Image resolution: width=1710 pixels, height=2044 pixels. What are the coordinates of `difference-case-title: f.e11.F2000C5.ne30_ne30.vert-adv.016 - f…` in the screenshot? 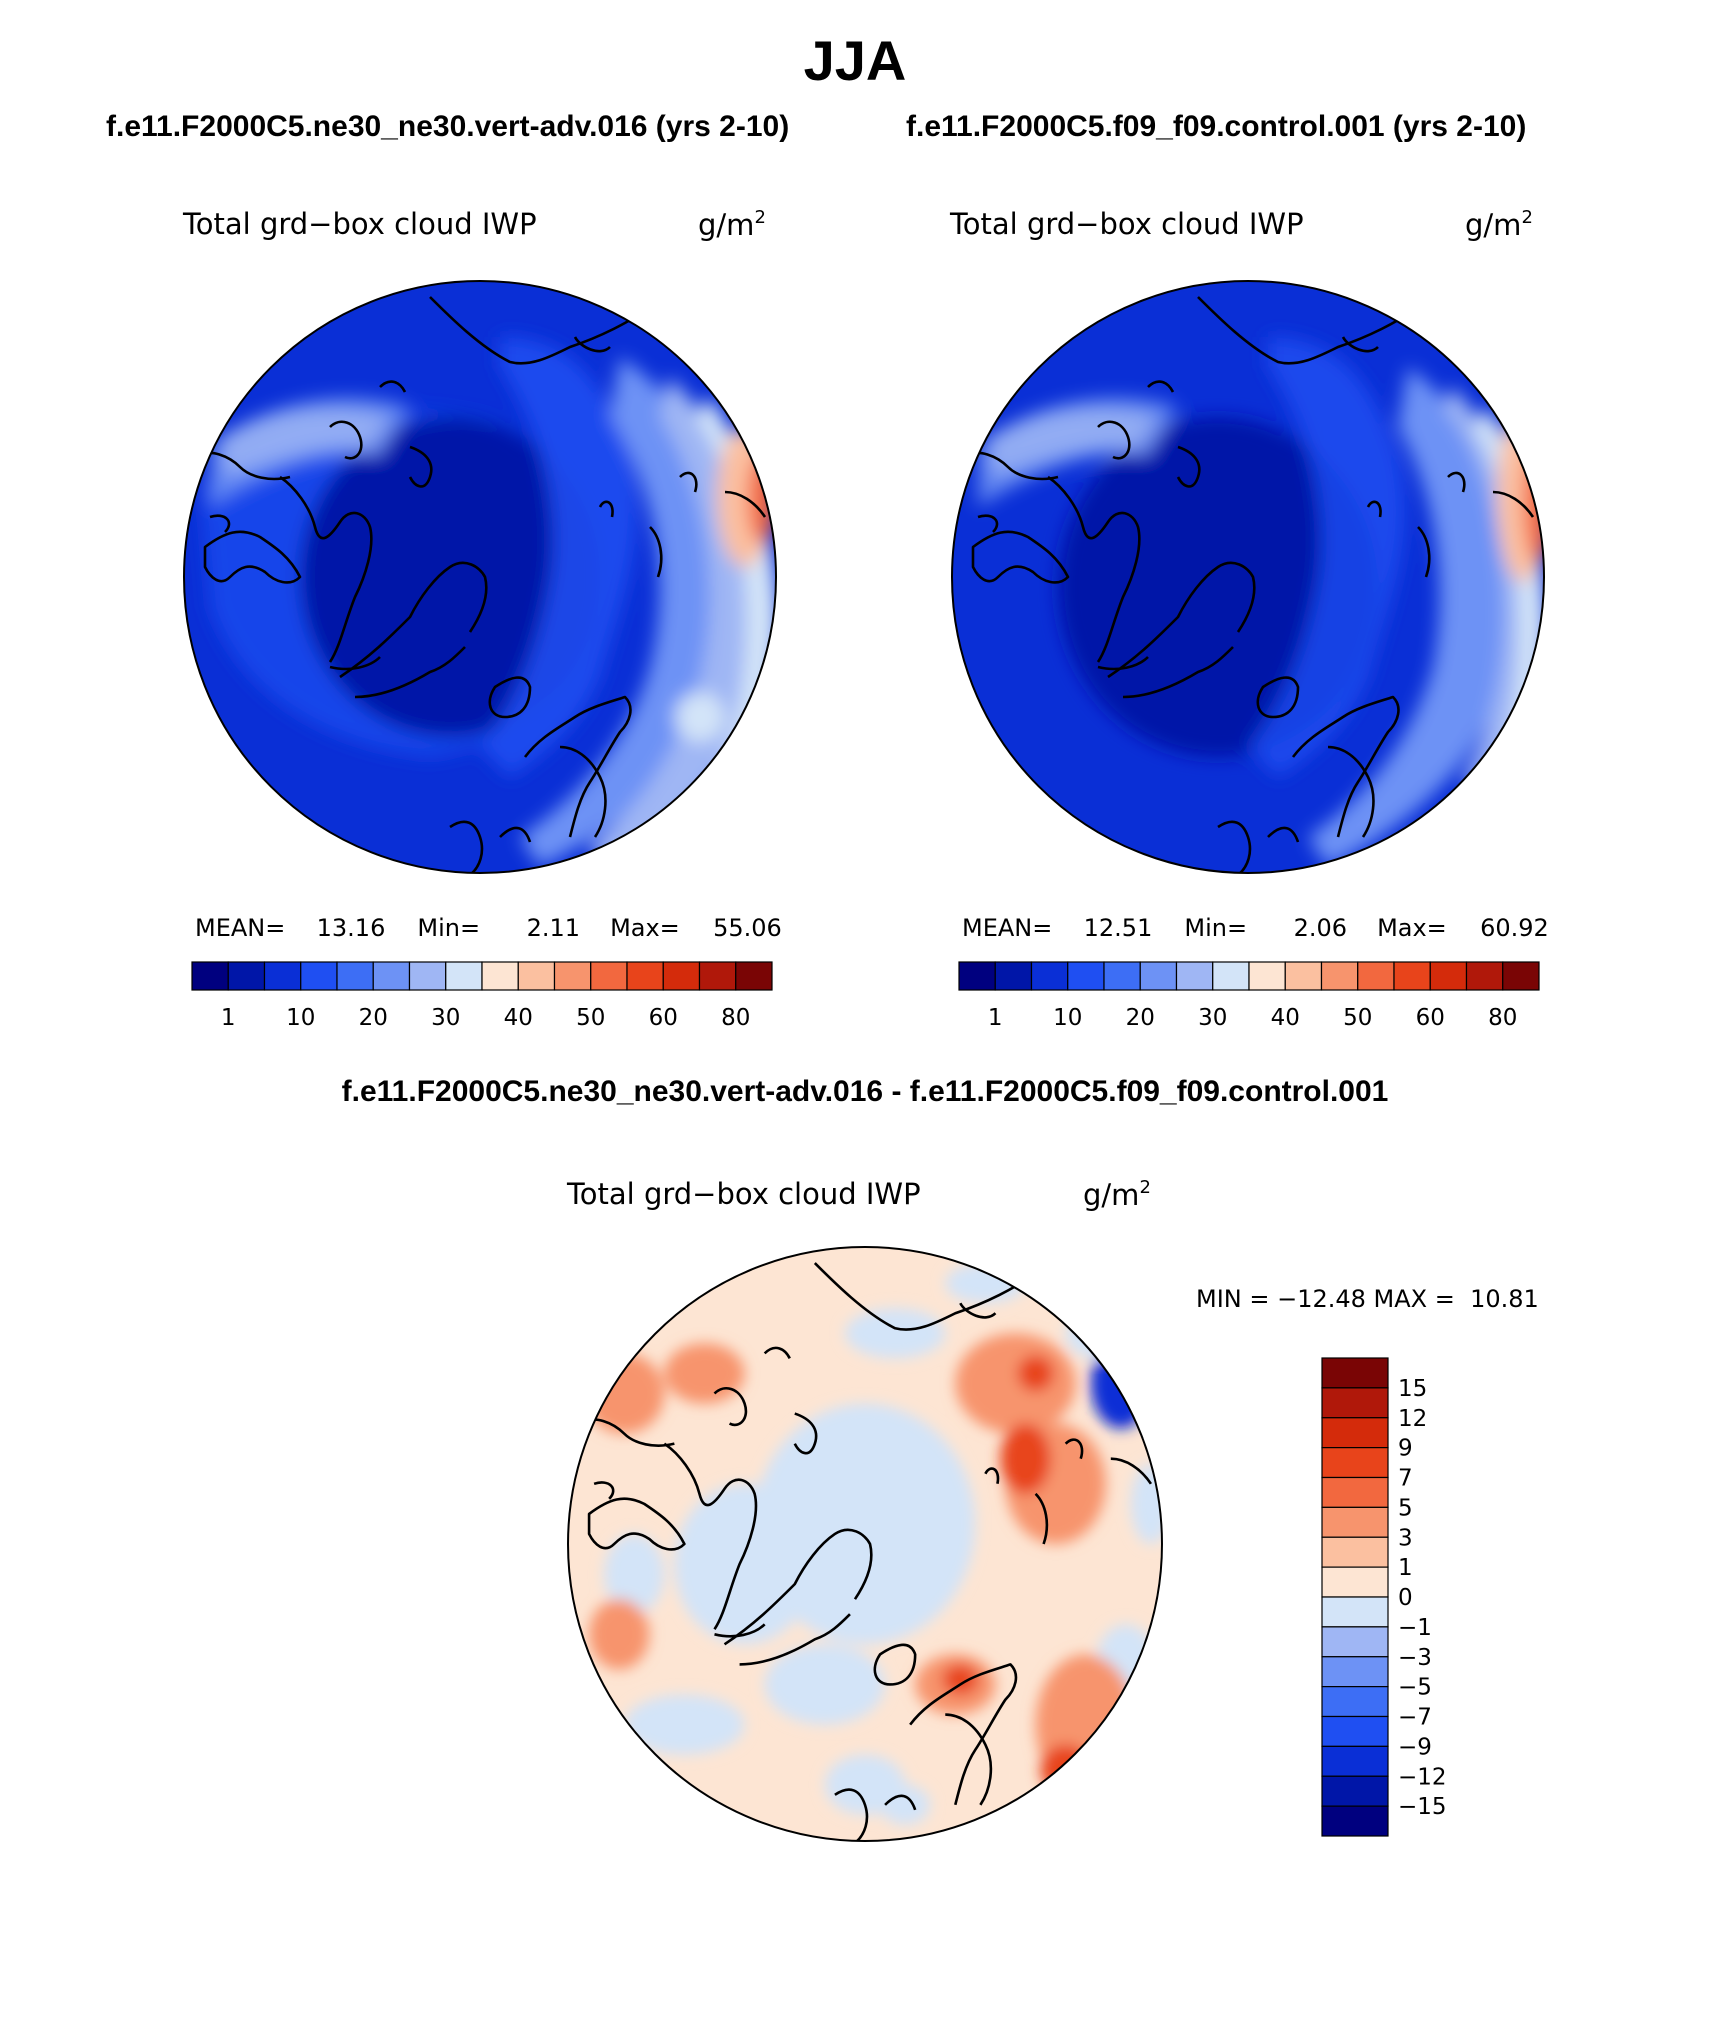 It's located at (865, 1091).